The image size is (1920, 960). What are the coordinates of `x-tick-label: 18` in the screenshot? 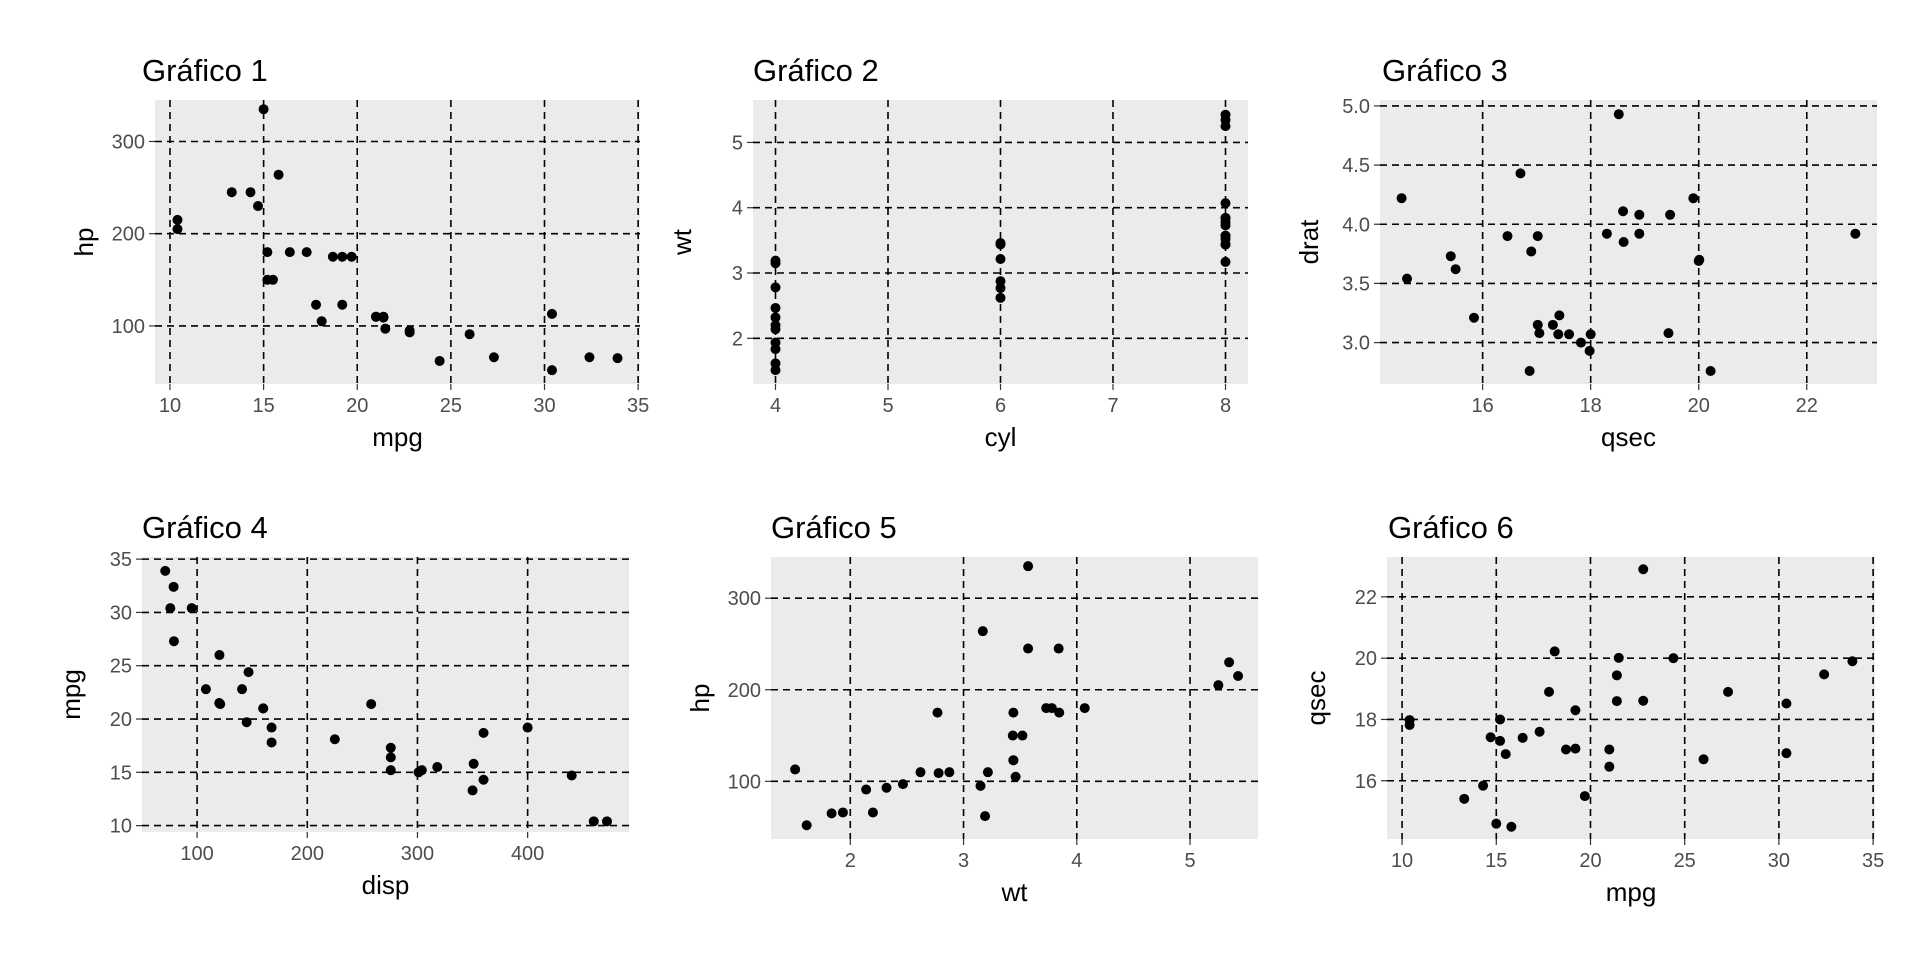 It's located at (1591, 406).